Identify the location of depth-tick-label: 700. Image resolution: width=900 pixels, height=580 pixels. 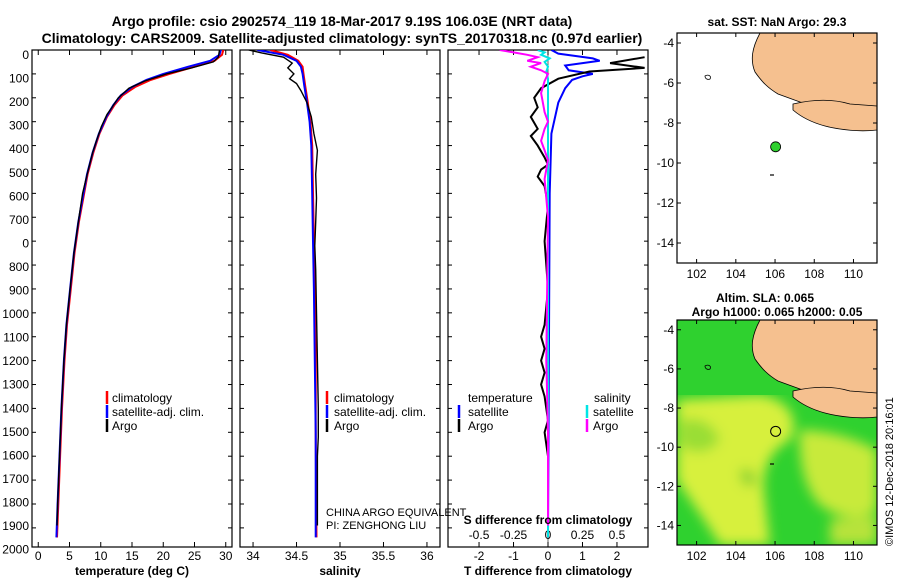
(19, 220).